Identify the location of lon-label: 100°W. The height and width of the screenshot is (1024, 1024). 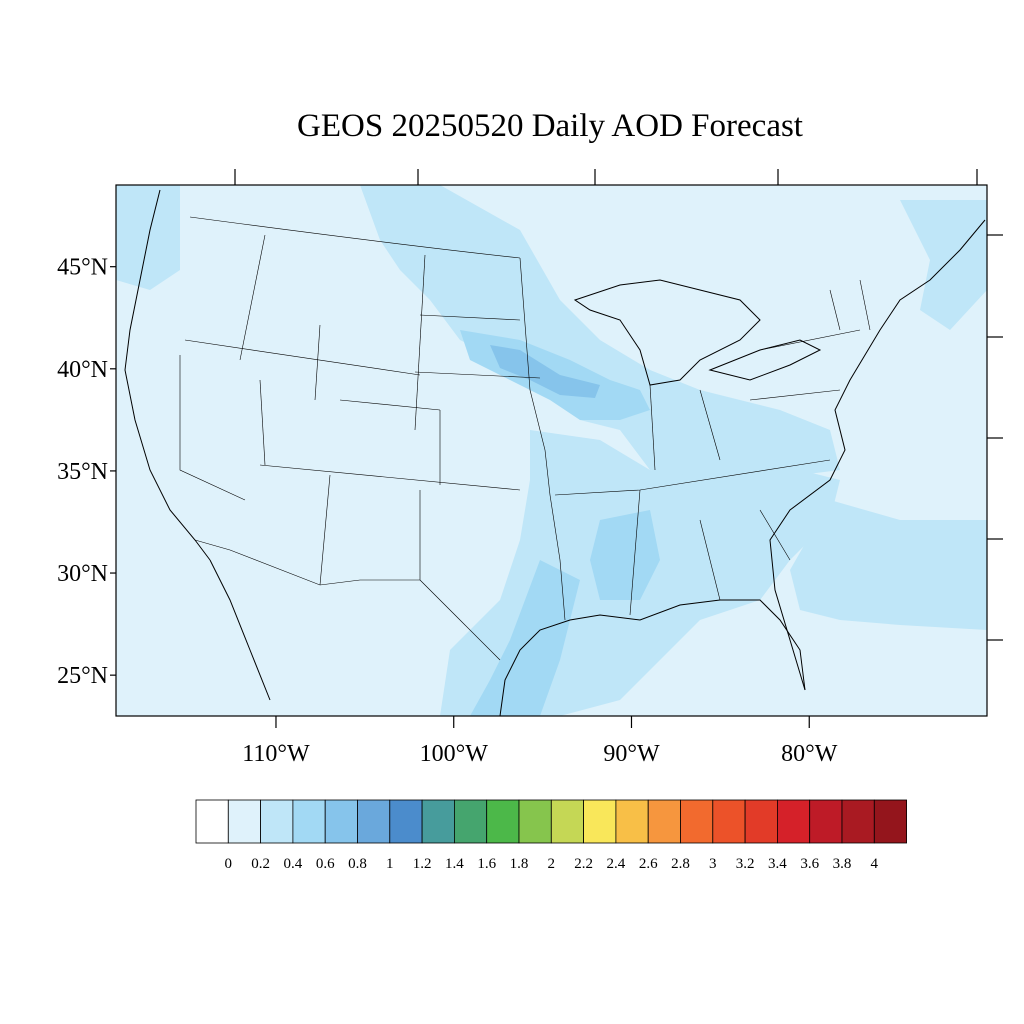
(454, 754).